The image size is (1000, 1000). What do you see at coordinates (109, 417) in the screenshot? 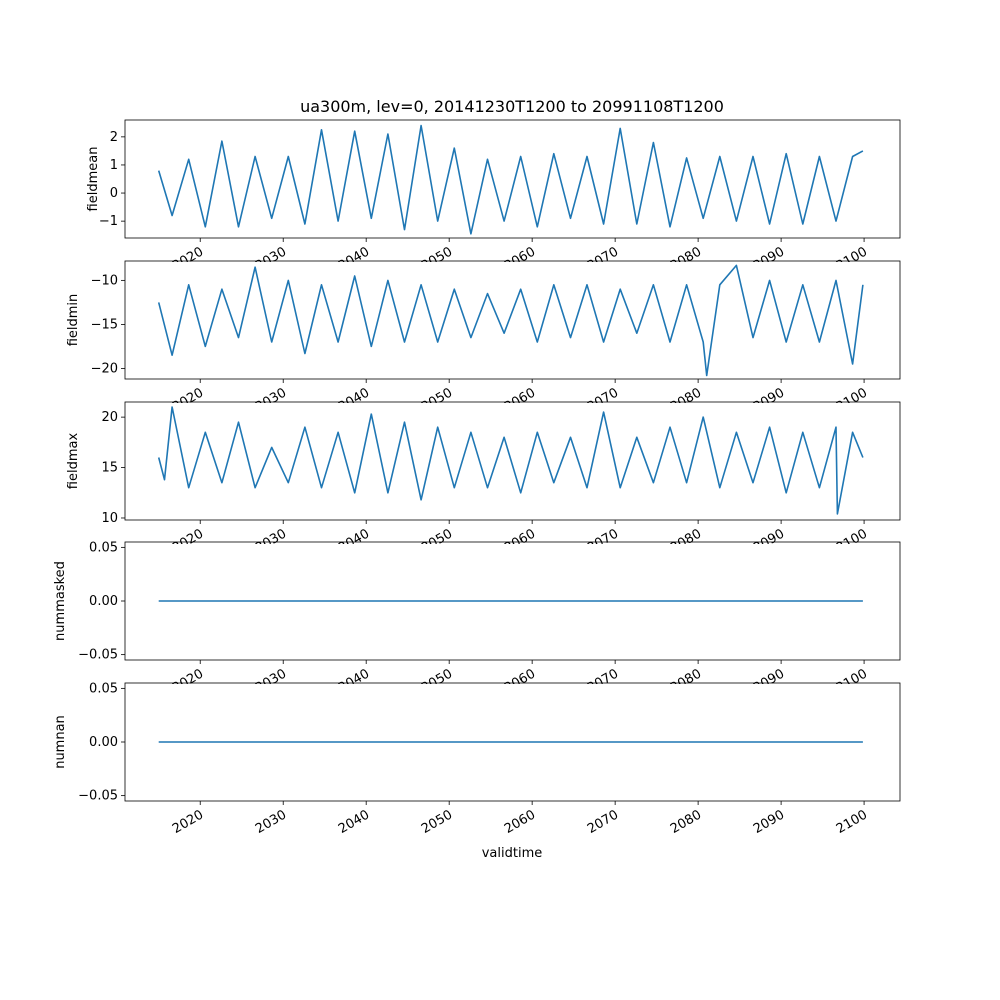
I see `y-tick-label: 20` at bounding box center [109, 417].